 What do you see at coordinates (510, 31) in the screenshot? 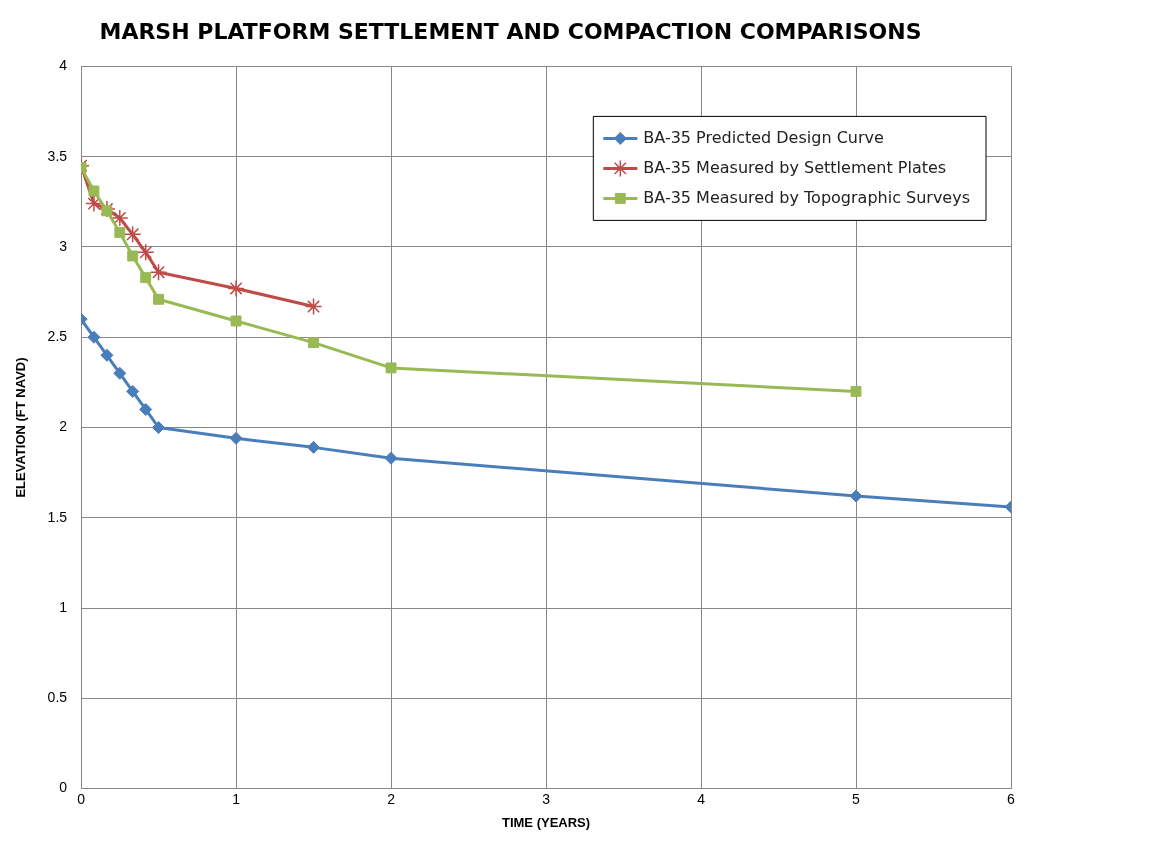
I see `chart-title: MARSH PLATFORM SETTLEMENT AND COMPACTION COMPARISONS` at bounding box center [510, 31].